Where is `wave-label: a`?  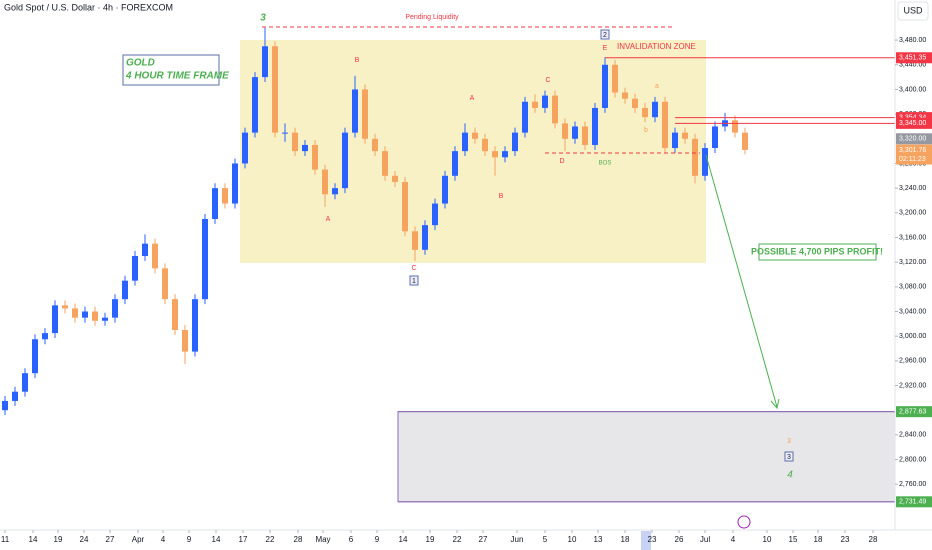
wave-label: a is located at coordinates (657, 86).